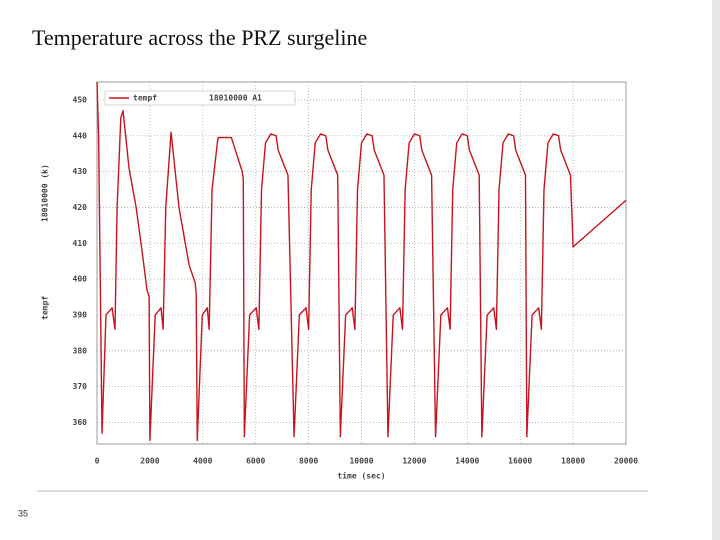 This screenshot has height=540, width=720. What do you see at coordinates (361, 476) in the screenshot?
I see `x-axis-label: time (sec)` at bounding box center [361, 476].